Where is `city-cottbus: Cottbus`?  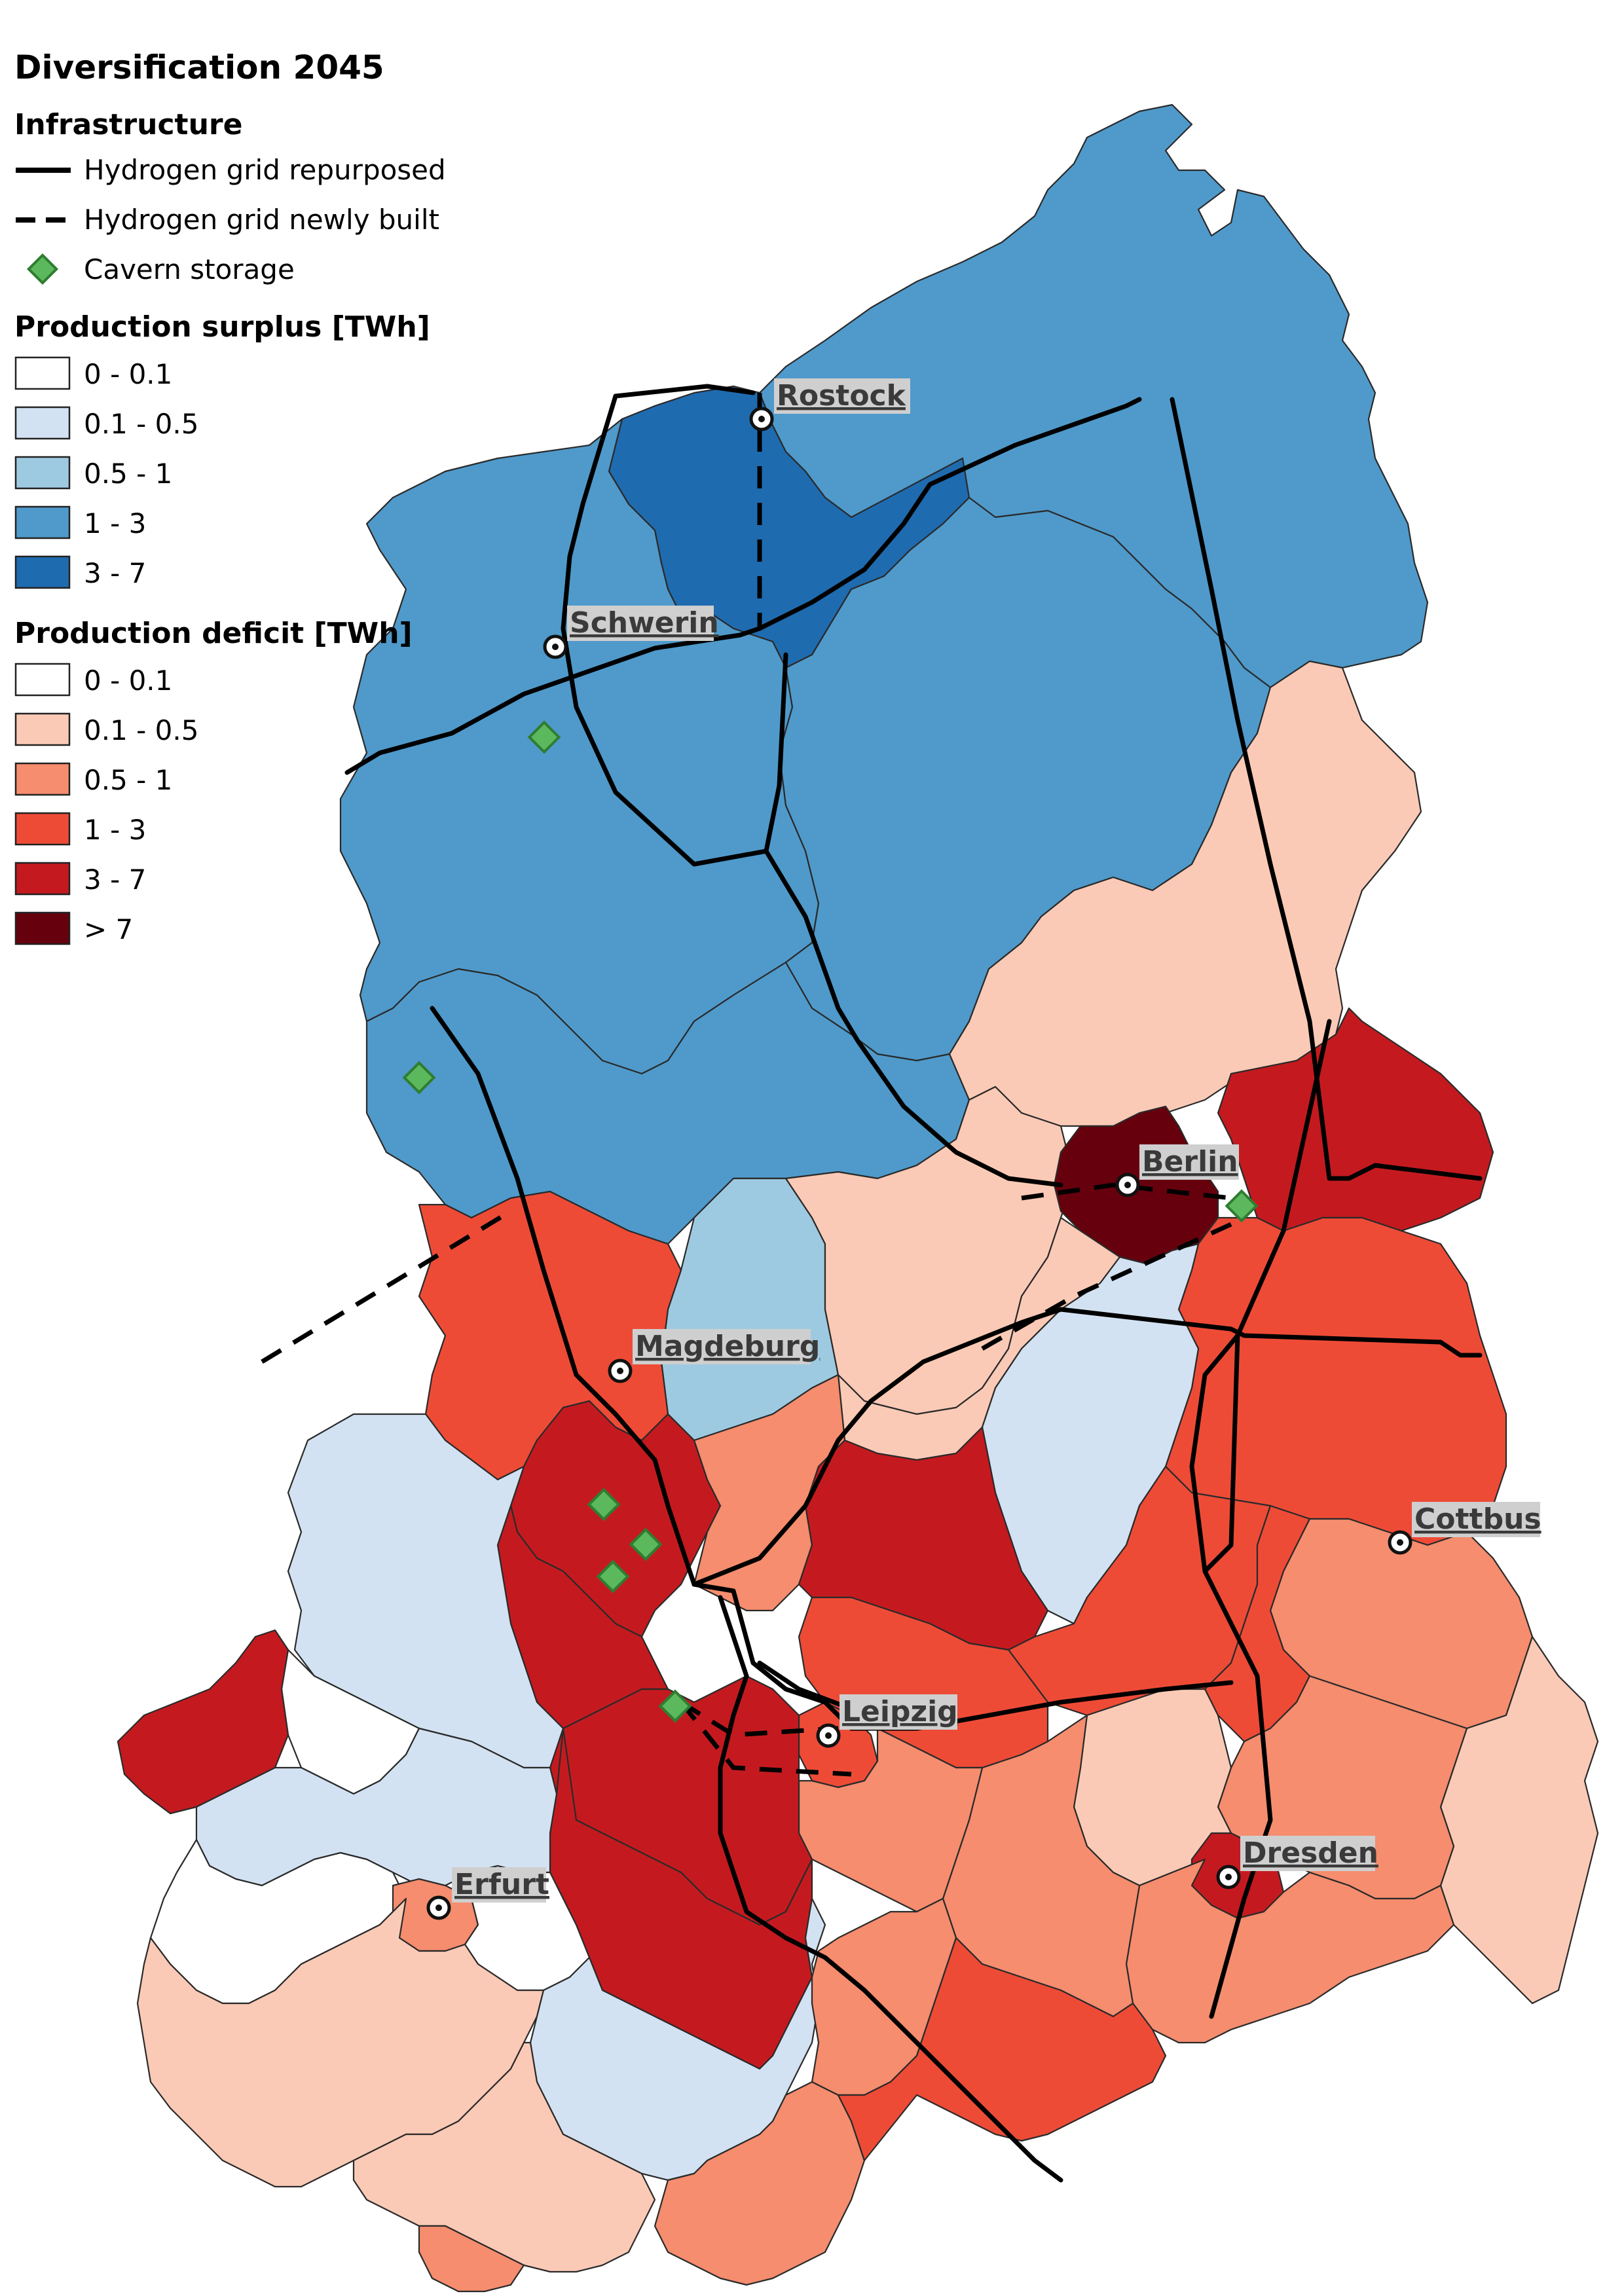
city-cottbus: Cottbus is located at coordinates (1464, 1528).